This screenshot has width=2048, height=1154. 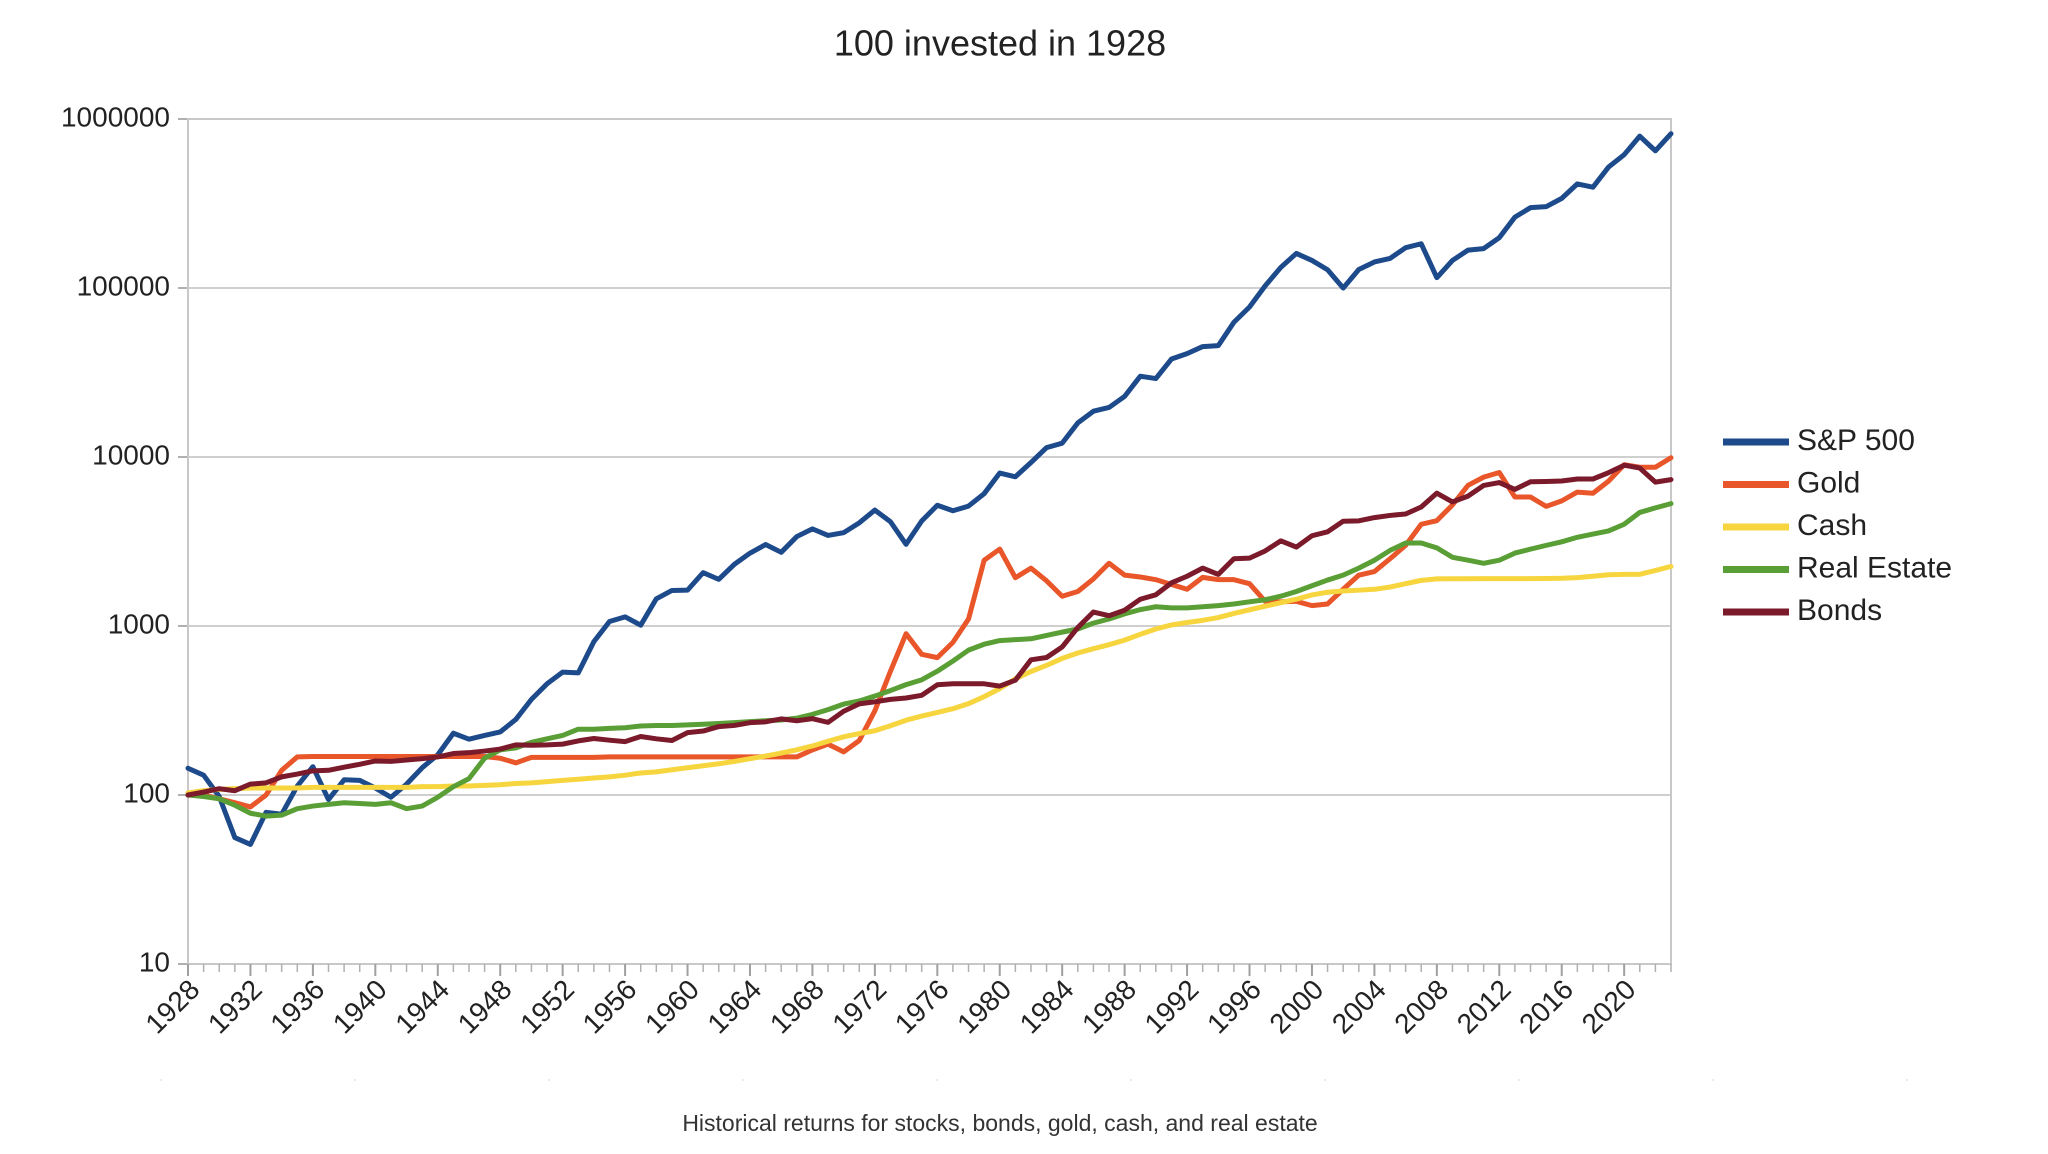 What do you see at coordinates (1546, 1007) in the screenshot?
I see `x-tick-label: 2016` at bounding box center [1546, 1007].